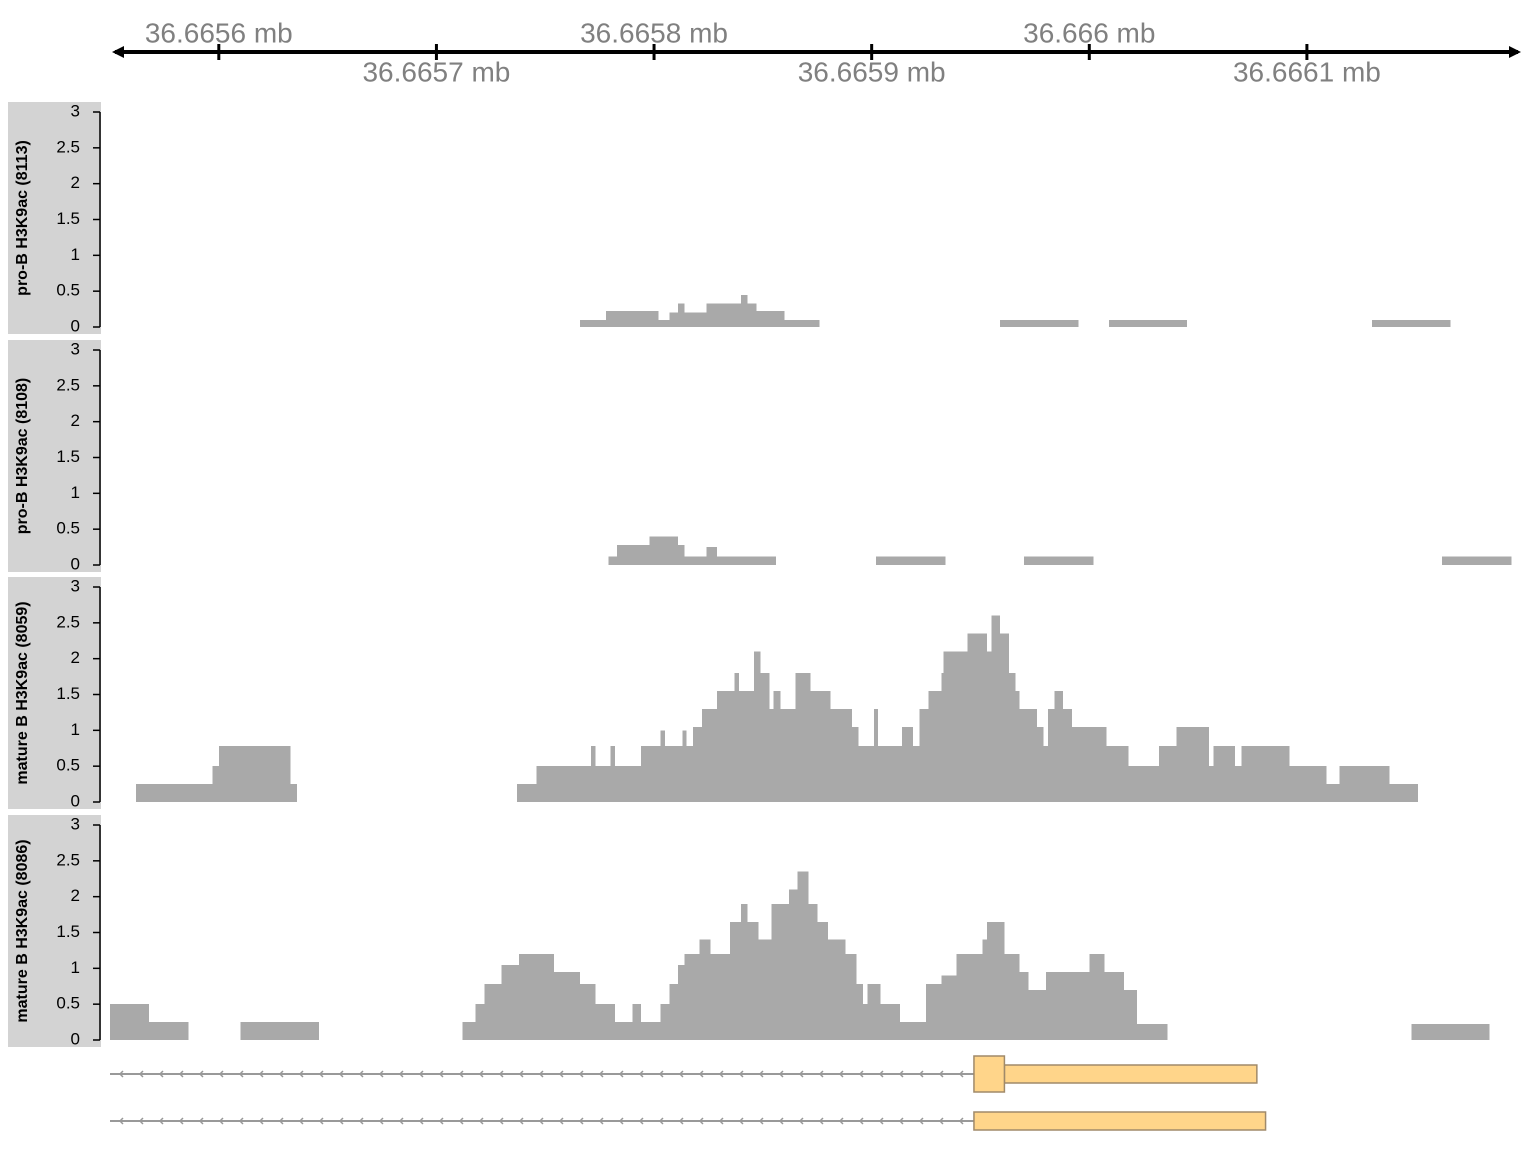 This screenshot has width=1536, height=1152. I want to click on track-title: pro-B H3K9ac (8113), so click(22, 218).